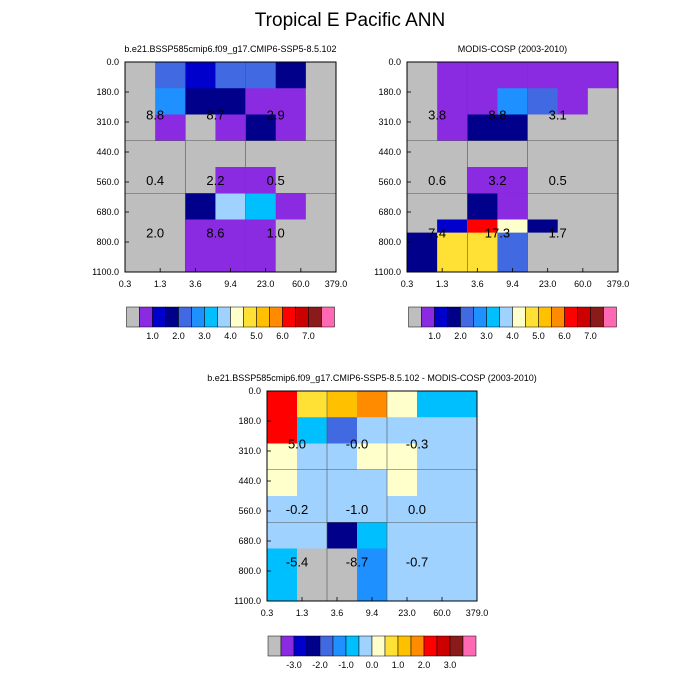 Image resolution: width=700 pixels, height=700 pixels. I want to click on y-tick-label: 1100.0, so click(105, 272).